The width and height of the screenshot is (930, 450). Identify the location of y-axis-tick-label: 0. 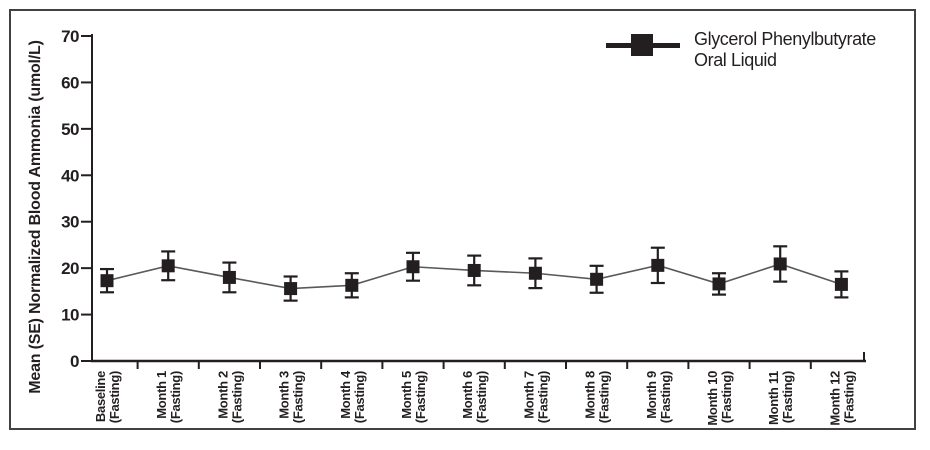
(74, 361).